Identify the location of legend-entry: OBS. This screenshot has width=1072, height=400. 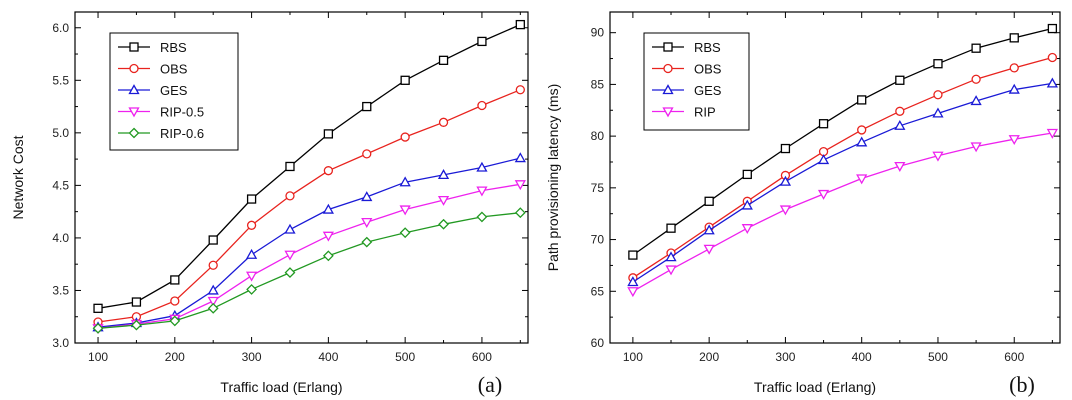
(708, 69).